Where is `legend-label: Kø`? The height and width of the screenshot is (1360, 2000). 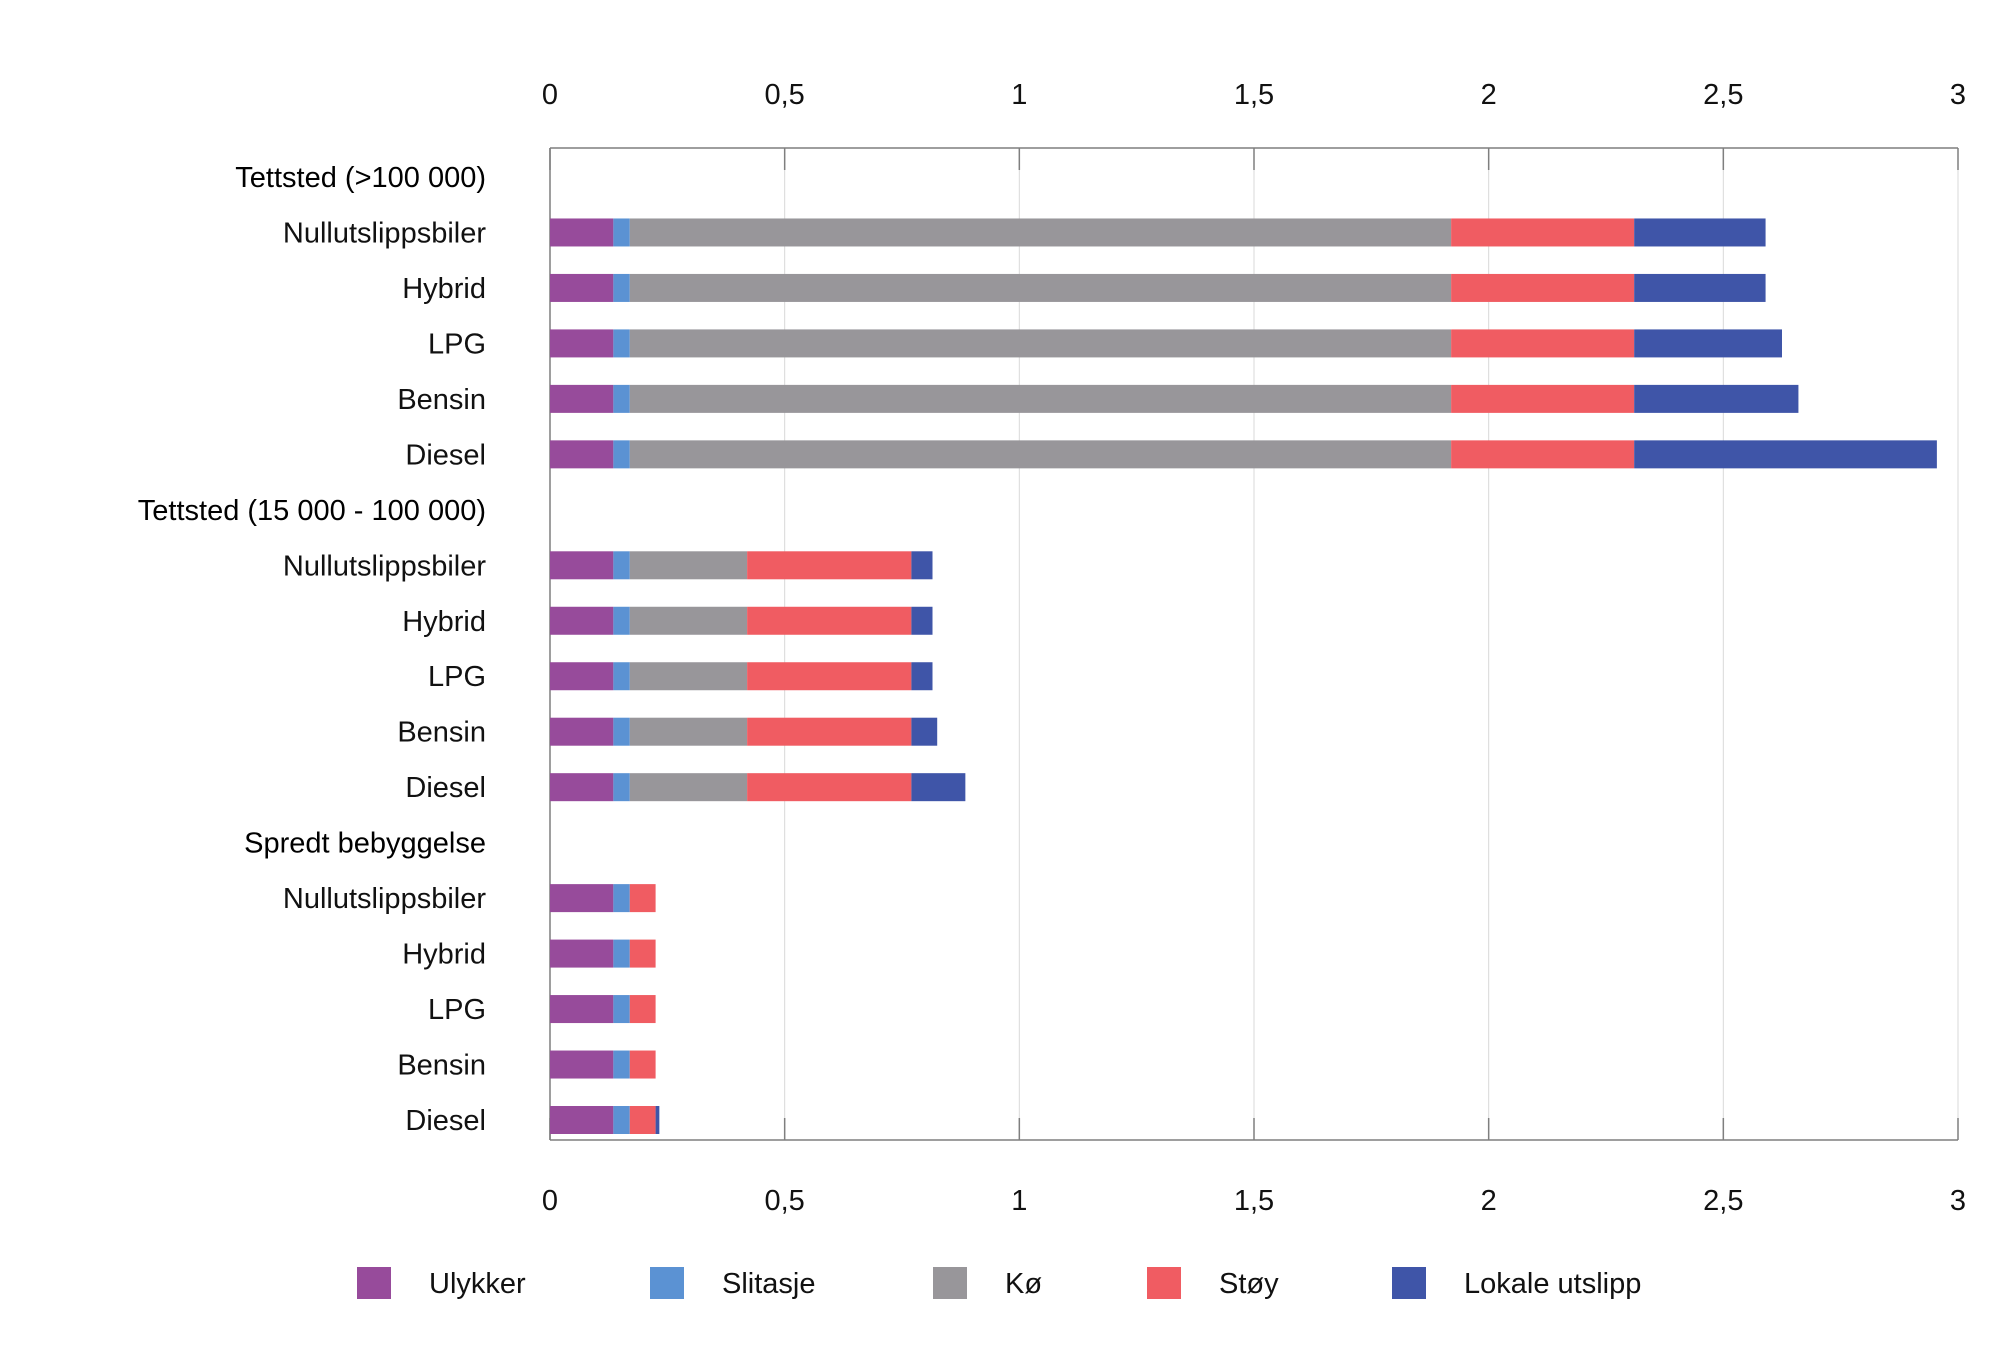 legend-label: Kø is located at coordinates (1023, 1284).